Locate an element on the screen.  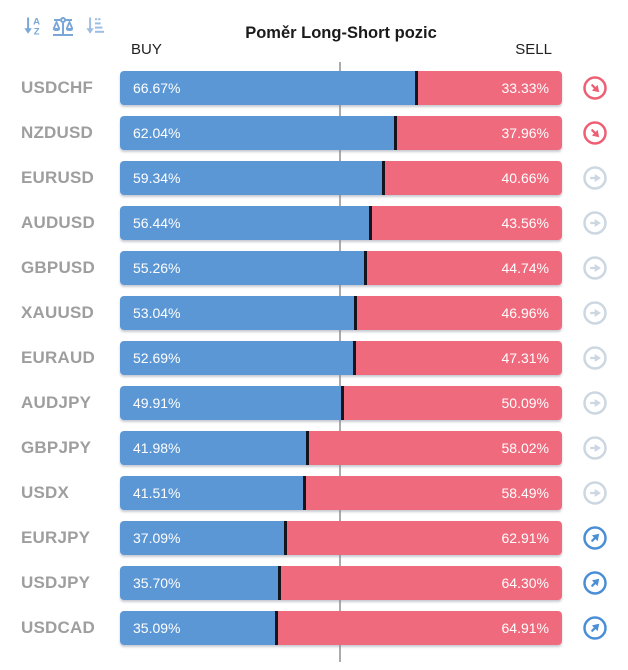
balance-filter-button is located at coordinates (63, 26).